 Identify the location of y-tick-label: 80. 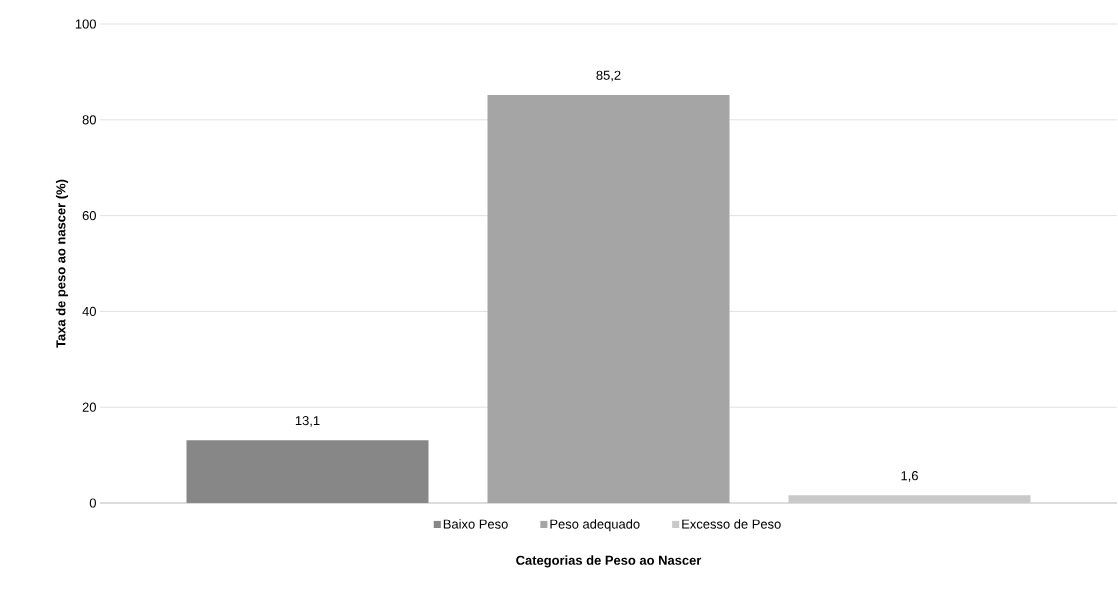
(89, 120).